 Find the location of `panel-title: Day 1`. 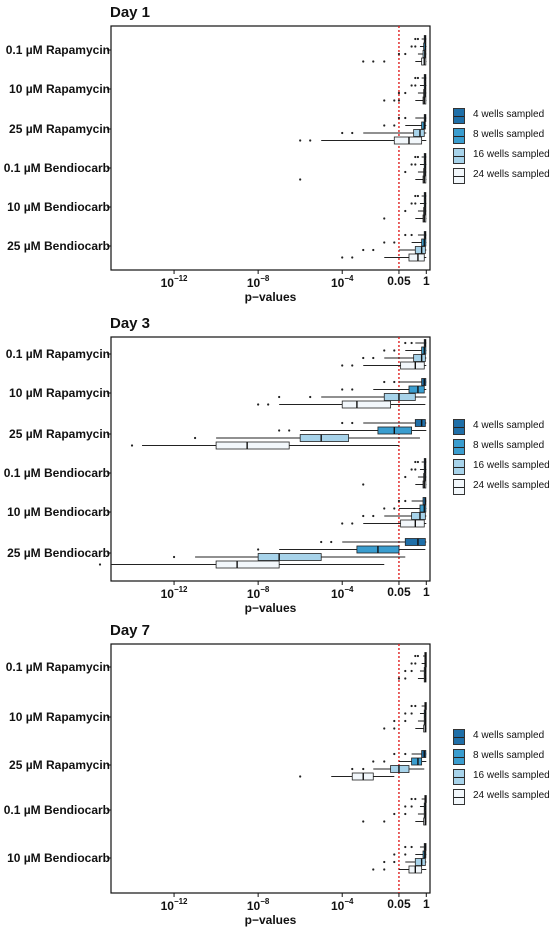

panel-title: Day 1 is located at coordinates (130, 12).